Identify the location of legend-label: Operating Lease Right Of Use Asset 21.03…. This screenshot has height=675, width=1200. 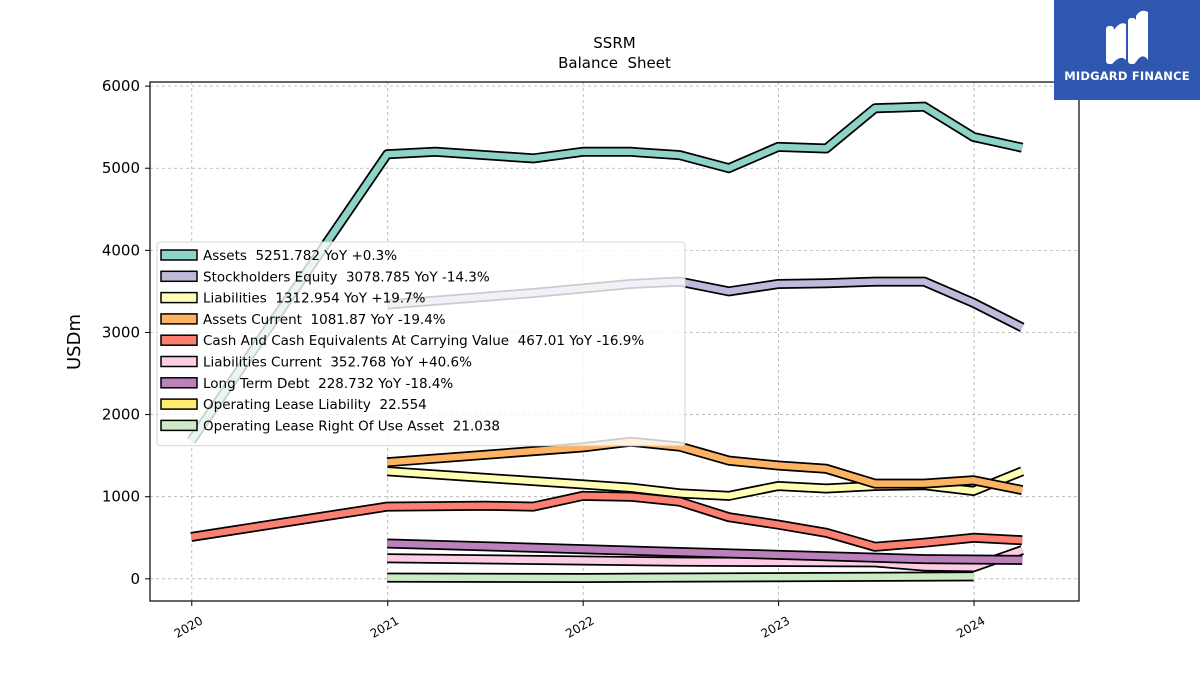
(351, 426).